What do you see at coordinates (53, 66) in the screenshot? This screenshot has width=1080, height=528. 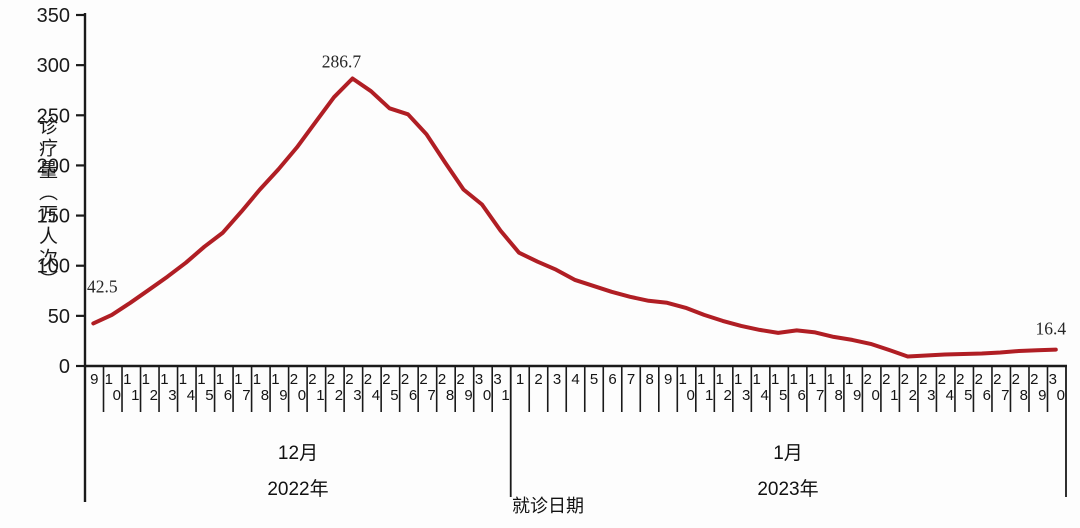 I see `y-tick-label: 300` at bounding box center [53, 66].